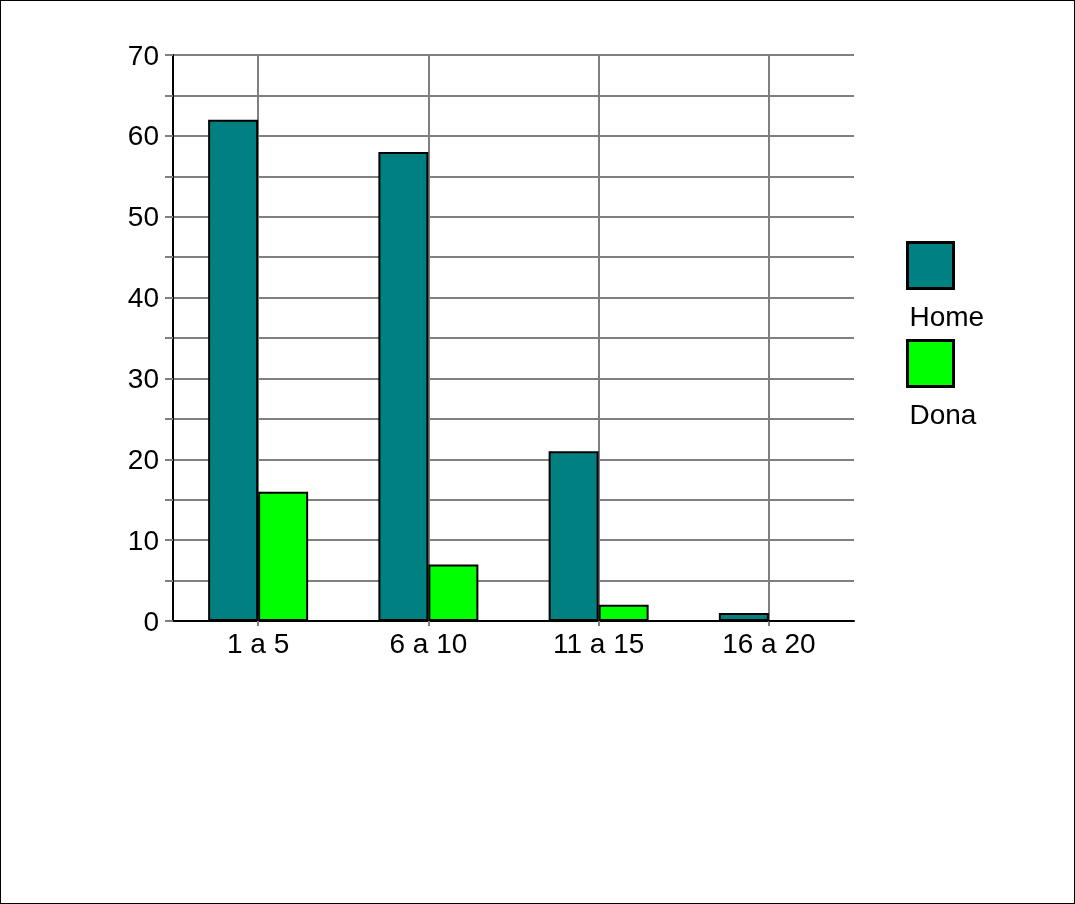 The width and height of the screenshot is (1075, 904). Describe the element at coordinates (258, 643) in the screenshot. I see `x-tick-label: 1 a 5` at that location.